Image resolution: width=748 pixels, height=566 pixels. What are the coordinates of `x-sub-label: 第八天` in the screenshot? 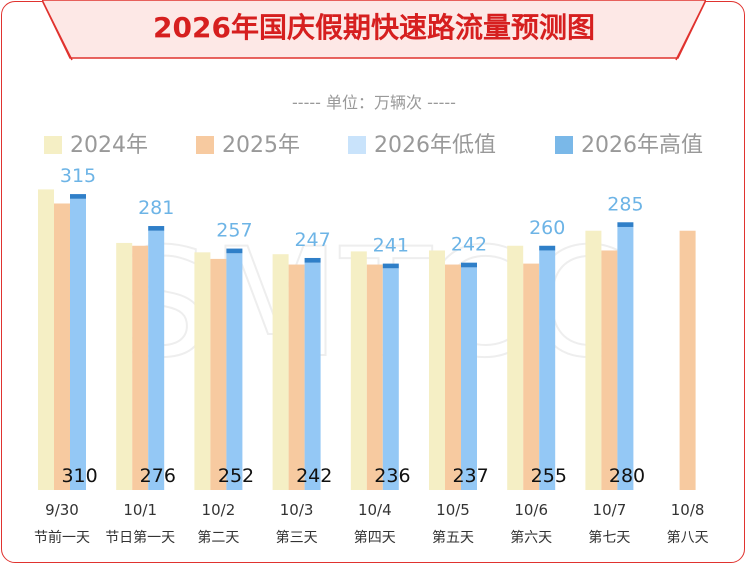 It's located at (688, 537).